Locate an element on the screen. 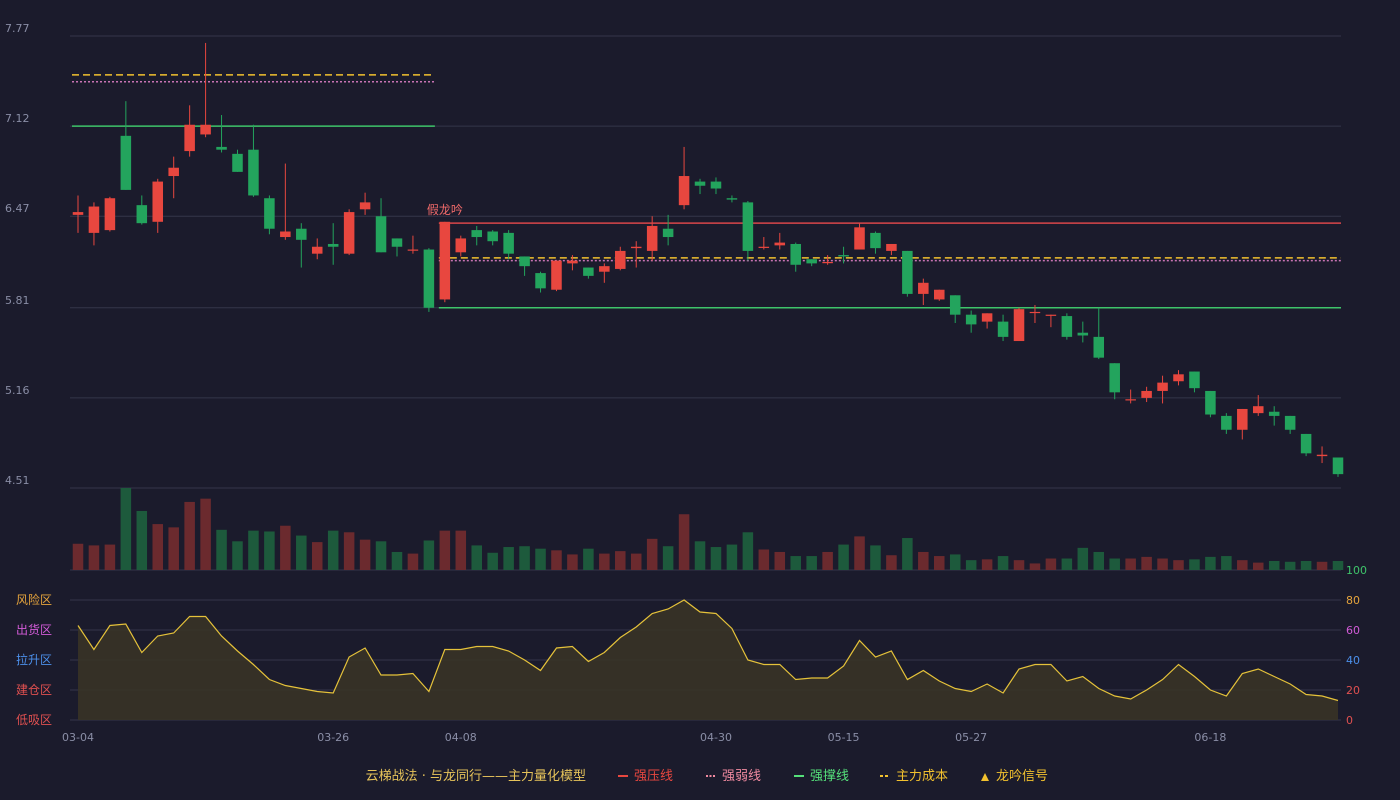 Image resolution: width=1400 pixels, height=800 pixels. legend-label: 强撑线 is located at coordinates (829, 776).